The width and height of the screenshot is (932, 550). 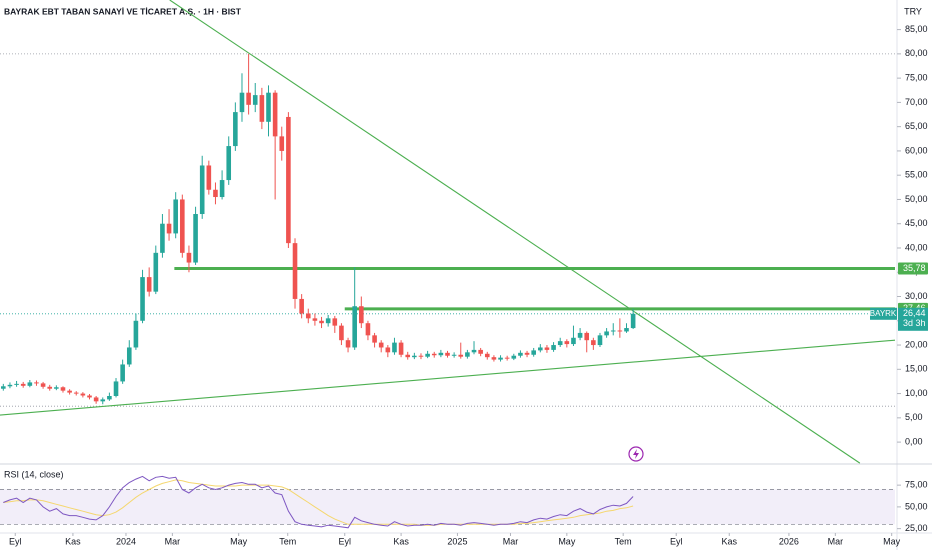 What do you see at coordinates (916, 344) in the screenshot?
I see `y-tick-label: 20,00` at bounding box center [916, 344].